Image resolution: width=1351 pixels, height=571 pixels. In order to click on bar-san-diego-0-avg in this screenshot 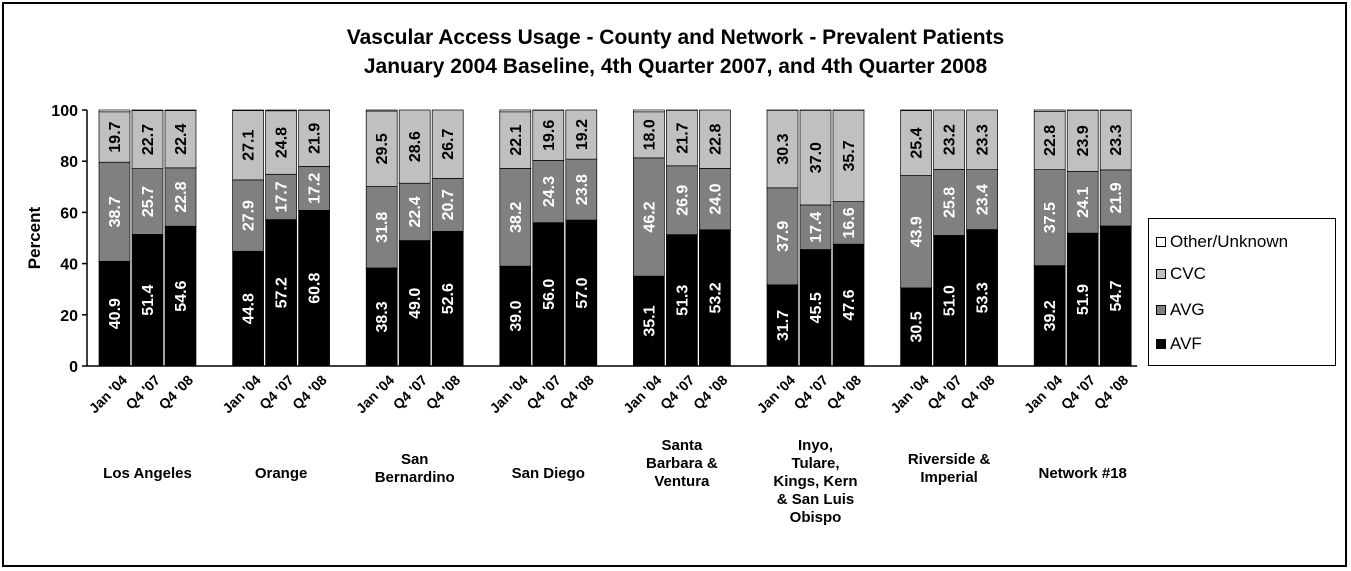, I will do `click(515, 217)`.